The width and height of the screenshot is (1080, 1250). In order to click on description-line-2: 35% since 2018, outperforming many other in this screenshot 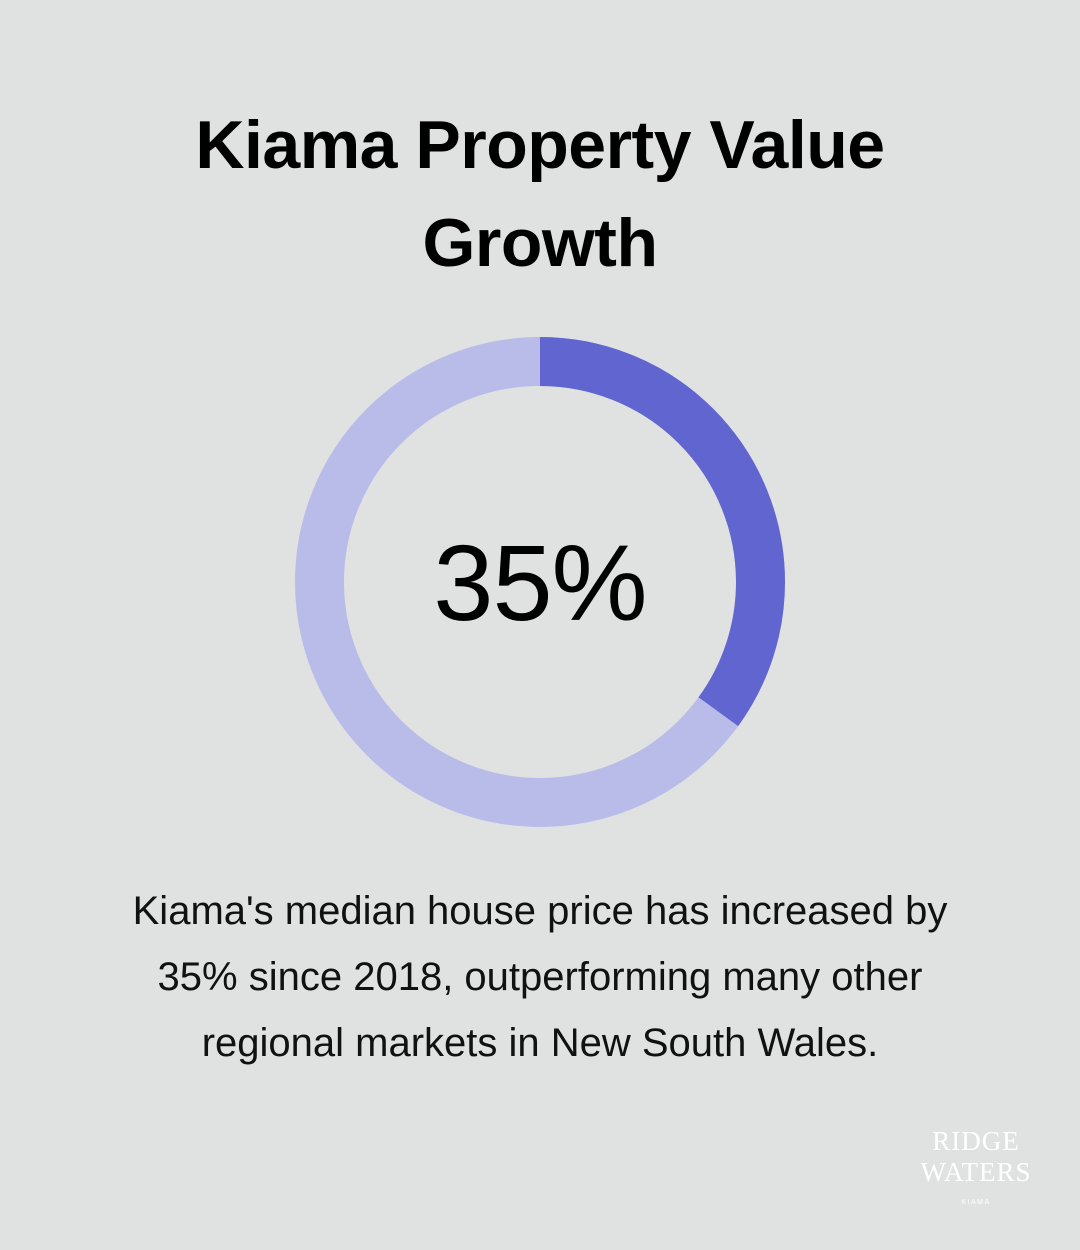, I will do `click(540, 977)`.